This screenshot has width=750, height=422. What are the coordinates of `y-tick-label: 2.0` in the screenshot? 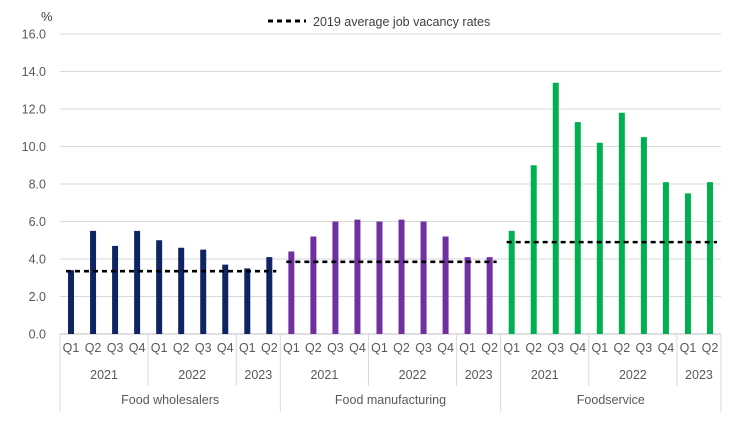 It's located at (37, 297).